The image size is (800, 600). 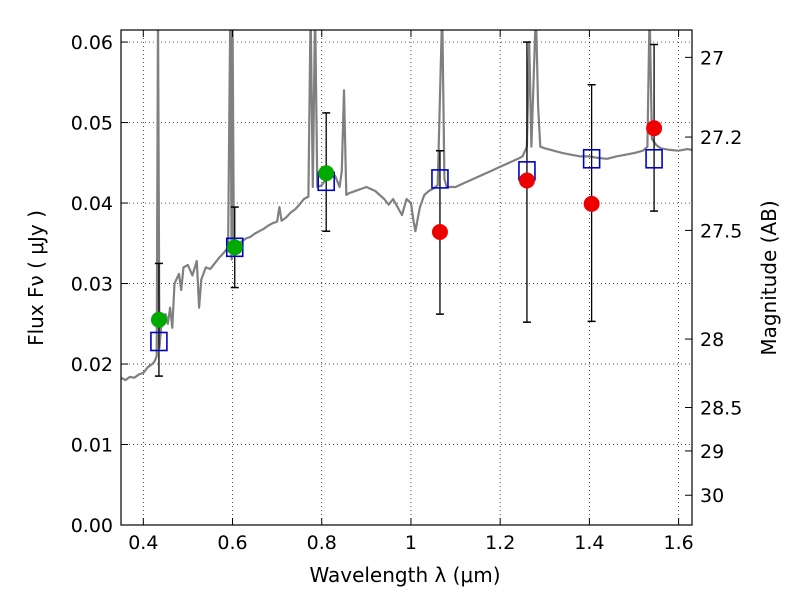 What do you see at coordinates (92, 124) in the screenshot?
I see `y-tick-label: 0.05` at bounding box center [92, 124].